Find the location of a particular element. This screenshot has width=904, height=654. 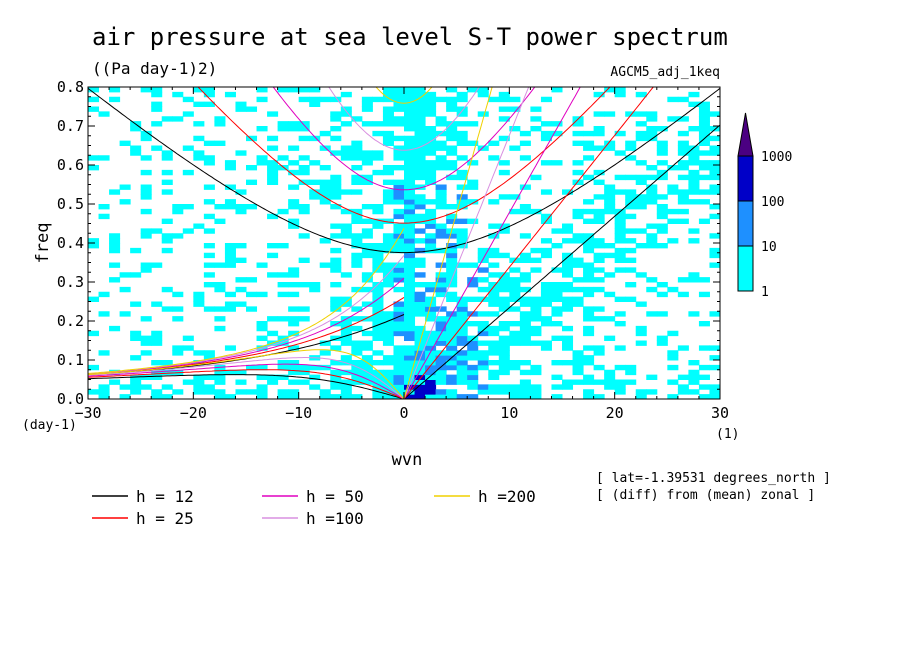

rossby-curve is located at coordinates (246, 374).